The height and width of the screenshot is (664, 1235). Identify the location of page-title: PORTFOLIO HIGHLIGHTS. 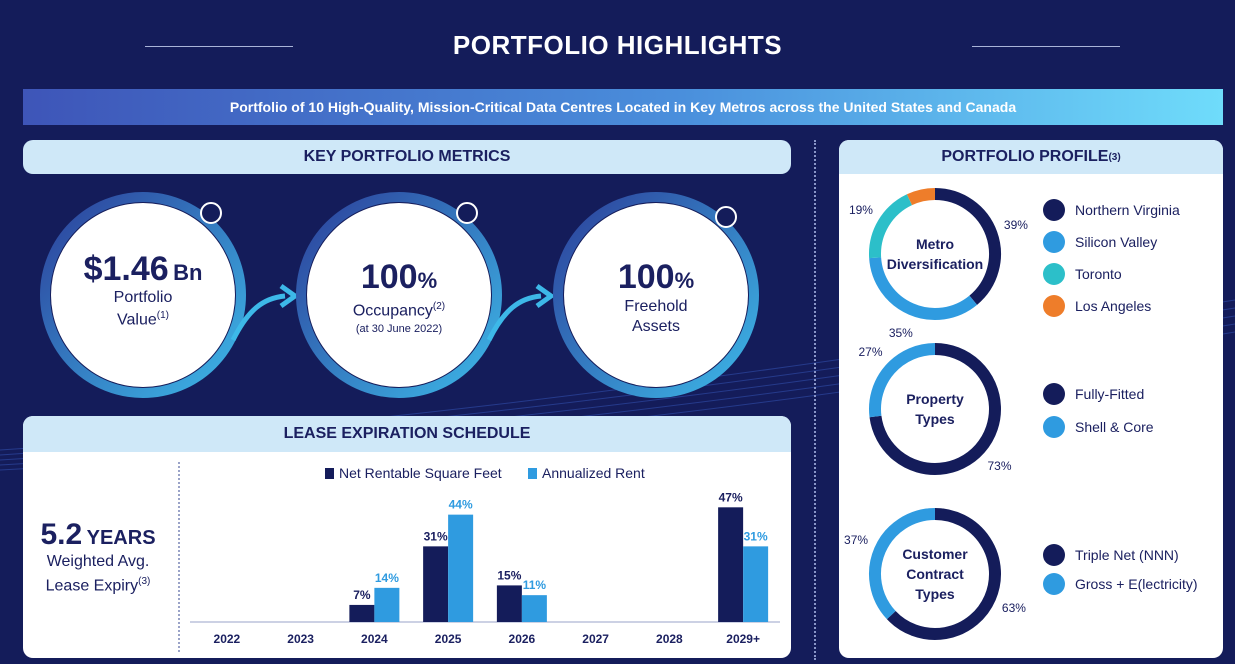
(617, 45).